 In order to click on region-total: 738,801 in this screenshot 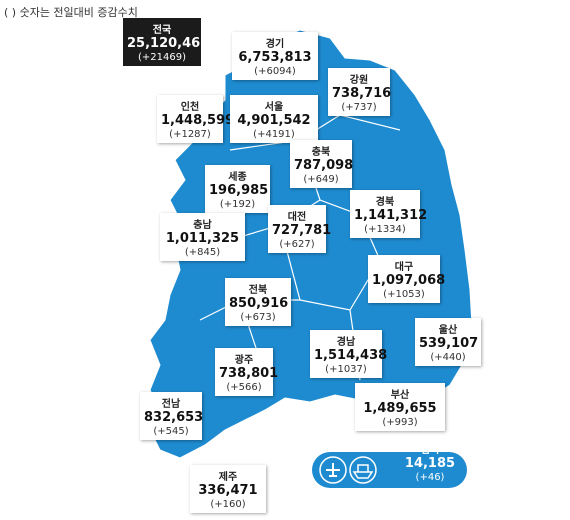, I will do `click(249, 373)`.